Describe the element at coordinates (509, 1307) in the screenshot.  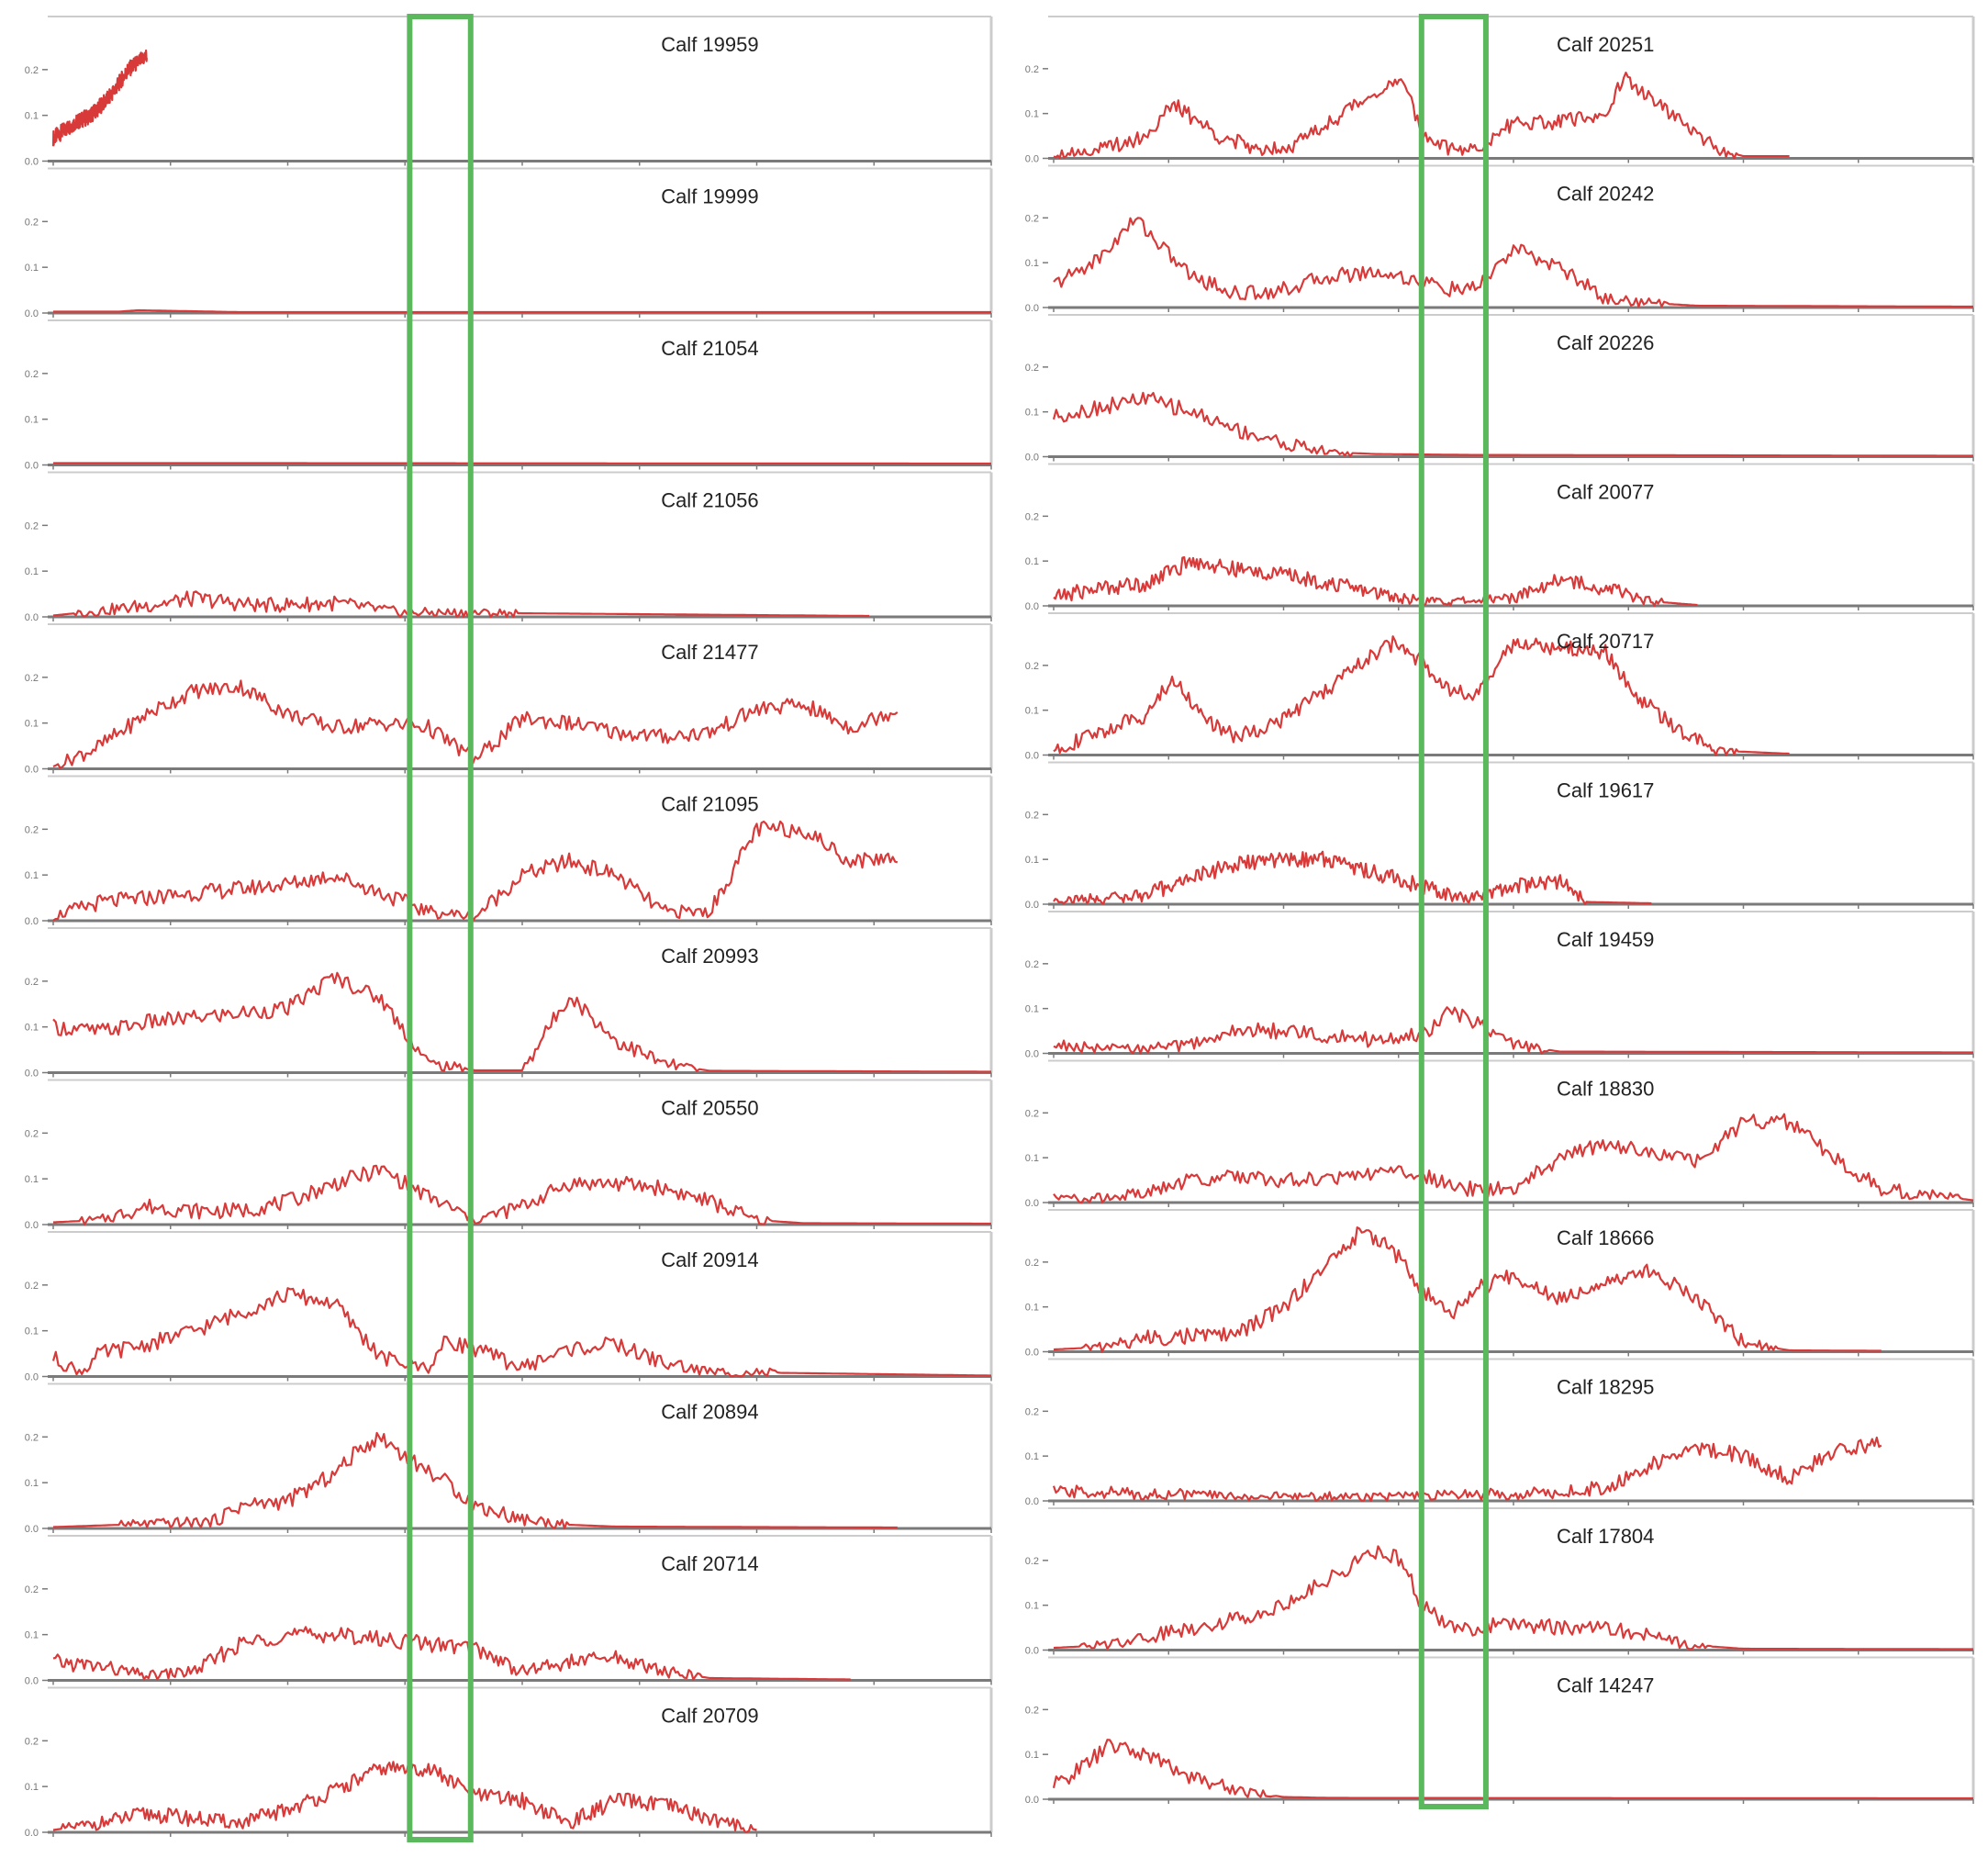
I see `chart-panel: 0.0 0.1 0.2 Calf 20914` at that location.